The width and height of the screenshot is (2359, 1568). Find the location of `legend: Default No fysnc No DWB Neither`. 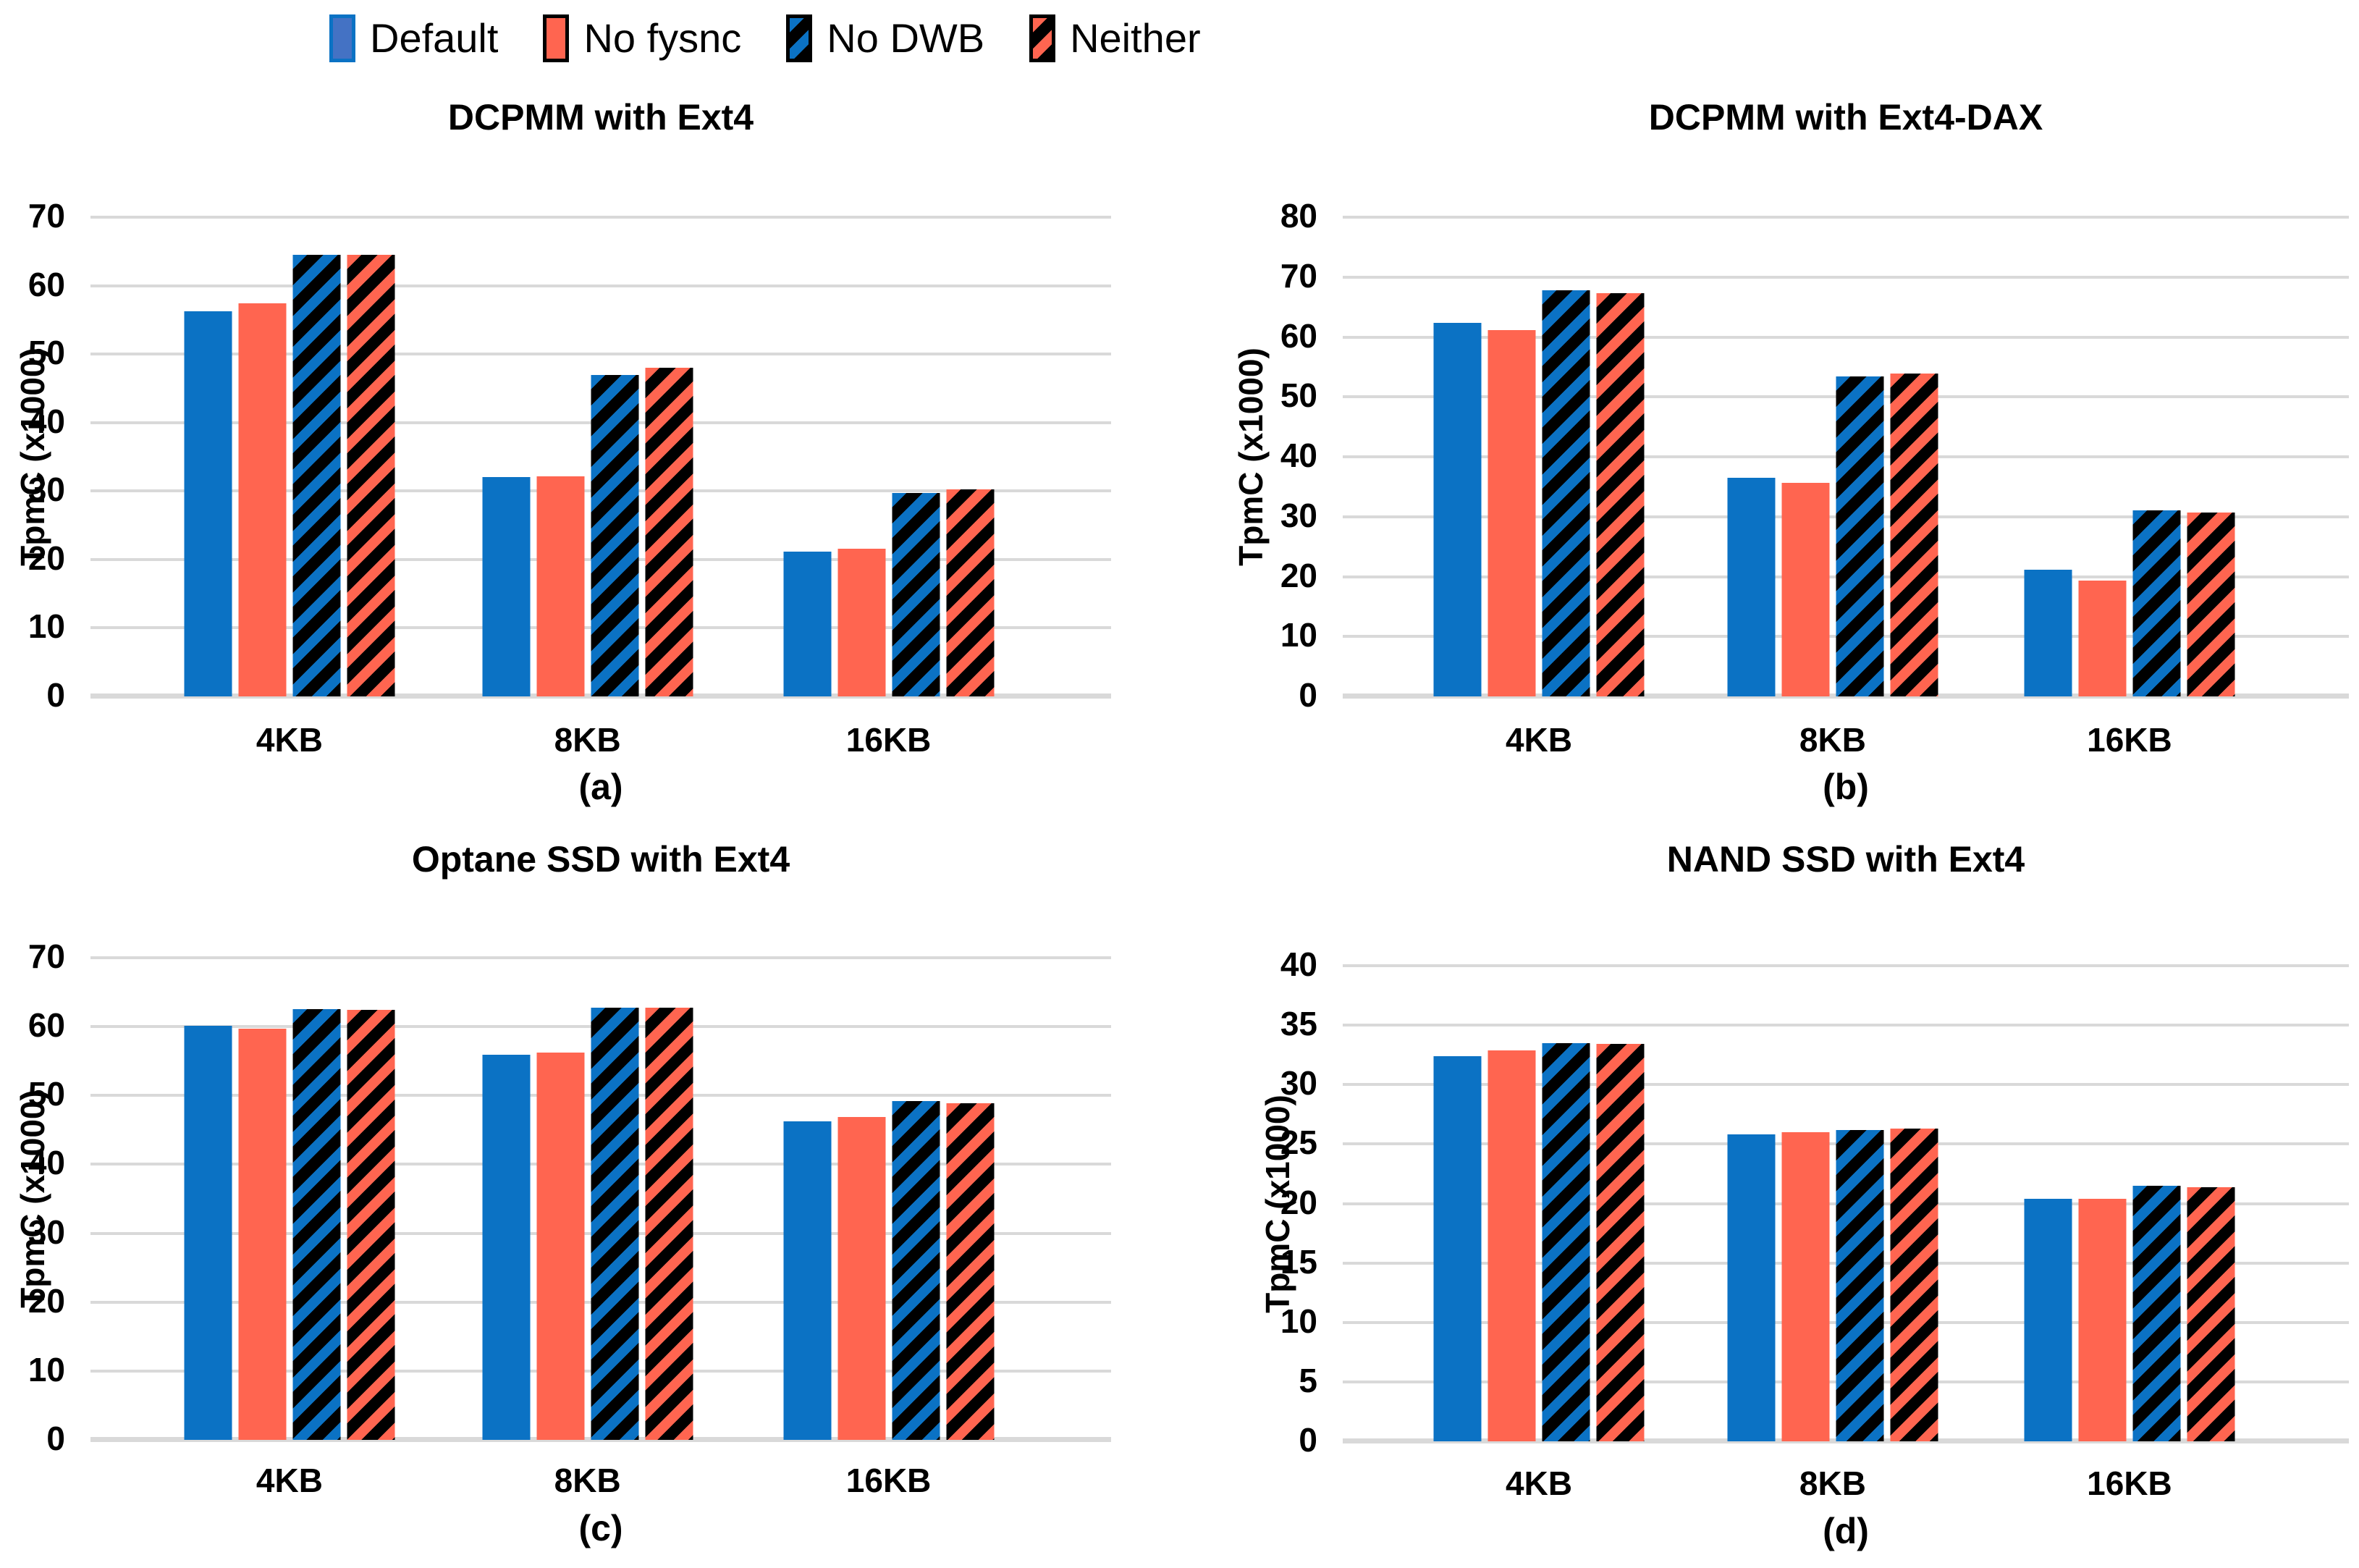

legend: Default No fysnc No DWB Neither is located at coordinates (765, 38).